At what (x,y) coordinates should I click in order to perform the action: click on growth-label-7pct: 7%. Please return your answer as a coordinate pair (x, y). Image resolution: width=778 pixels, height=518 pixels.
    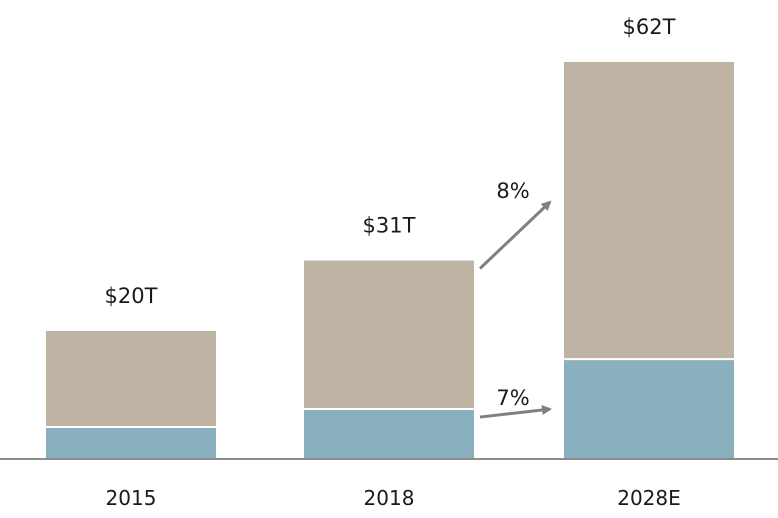
    Looking at the image, I should click on (512, 398).